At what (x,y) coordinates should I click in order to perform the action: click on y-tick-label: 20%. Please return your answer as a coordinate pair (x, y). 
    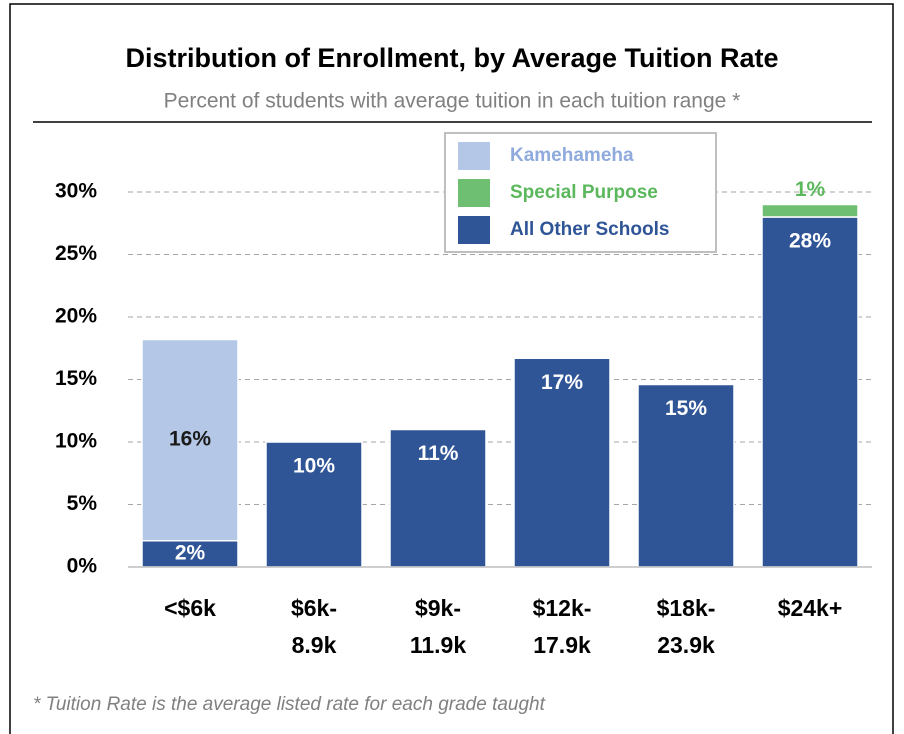
    Looking at the image, I should click on (76, 316).